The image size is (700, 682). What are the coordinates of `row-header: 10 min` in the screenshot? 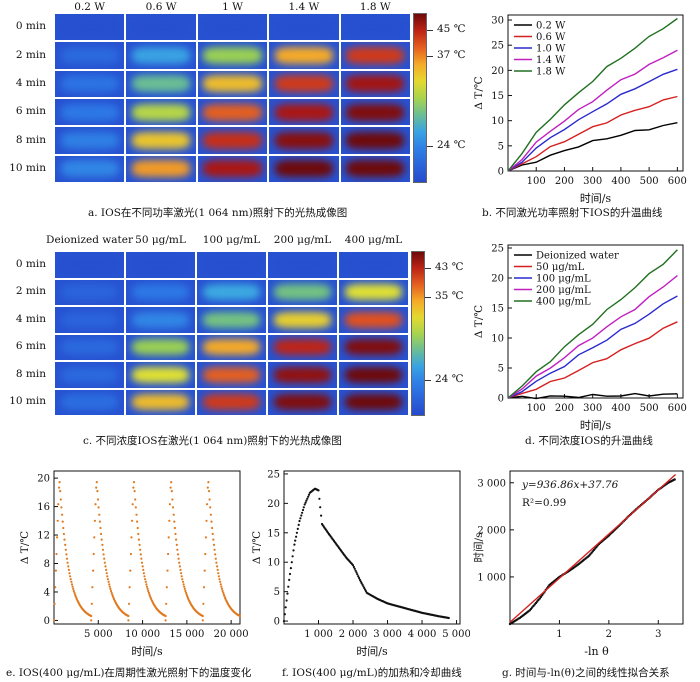 It's located at (27, 401).